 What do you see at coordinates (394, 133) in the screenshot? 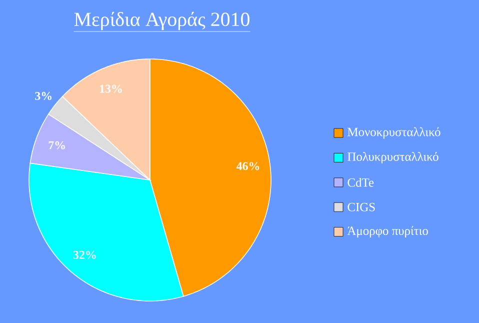
I see `legend-label: Μονοκρυσταλλικό` at bounding box center [394, 133].